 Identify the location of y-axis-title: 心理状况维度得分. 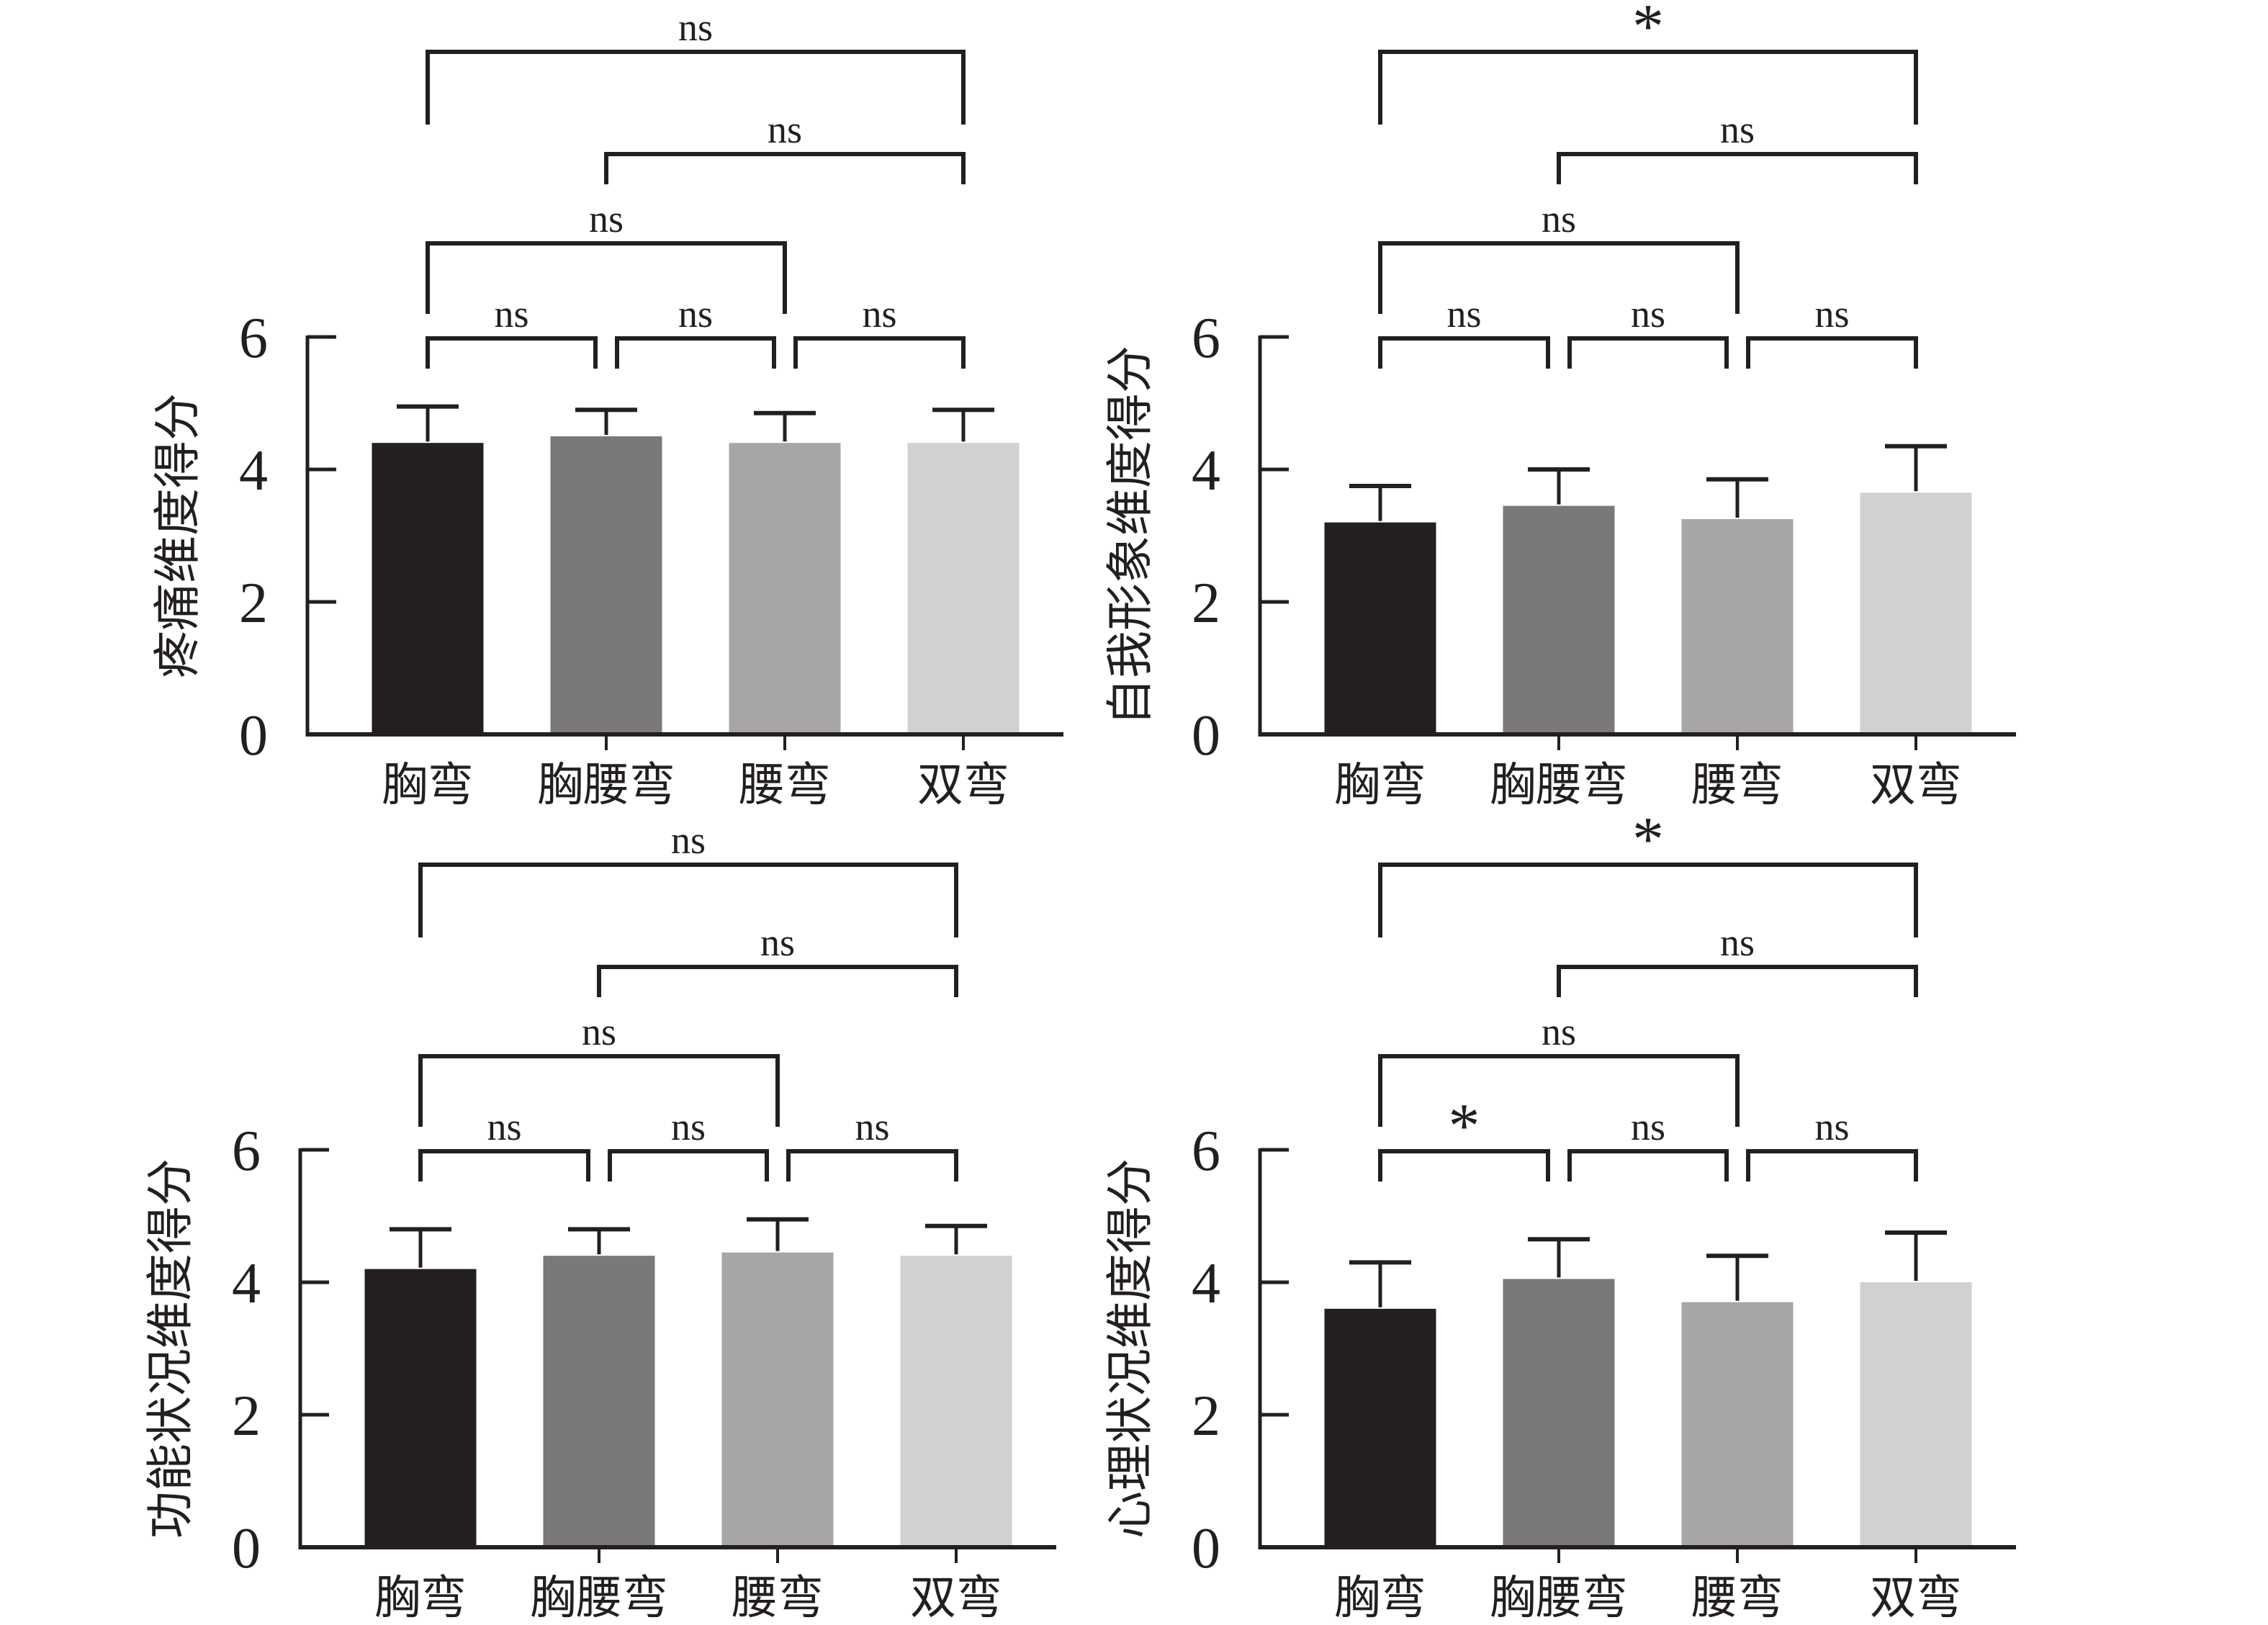
(1130, 1348).